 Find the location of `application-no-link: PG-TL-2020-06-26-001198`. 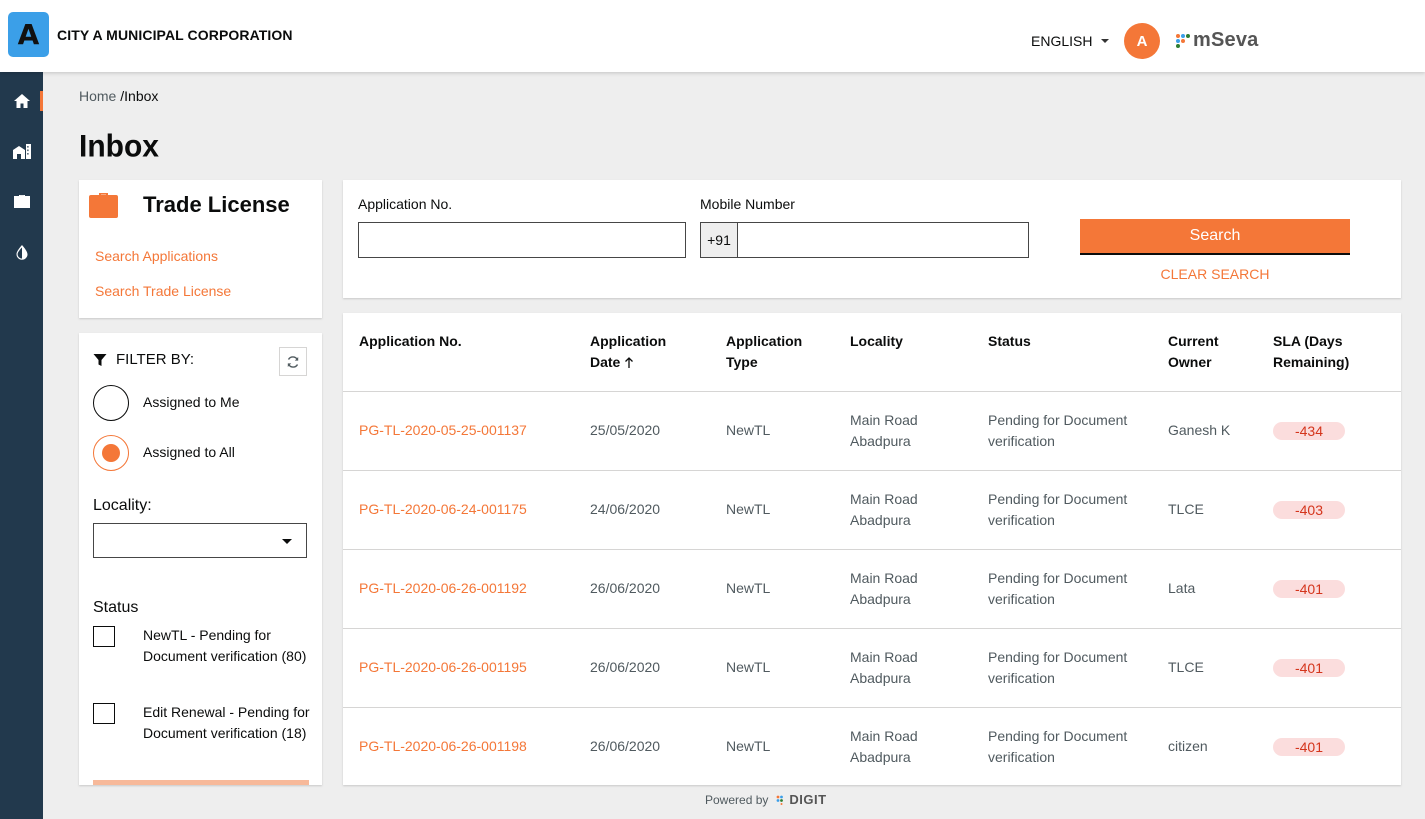

application-no-link: PG-TL-2020-06-26-001198 is located at coordinates (443, 746).